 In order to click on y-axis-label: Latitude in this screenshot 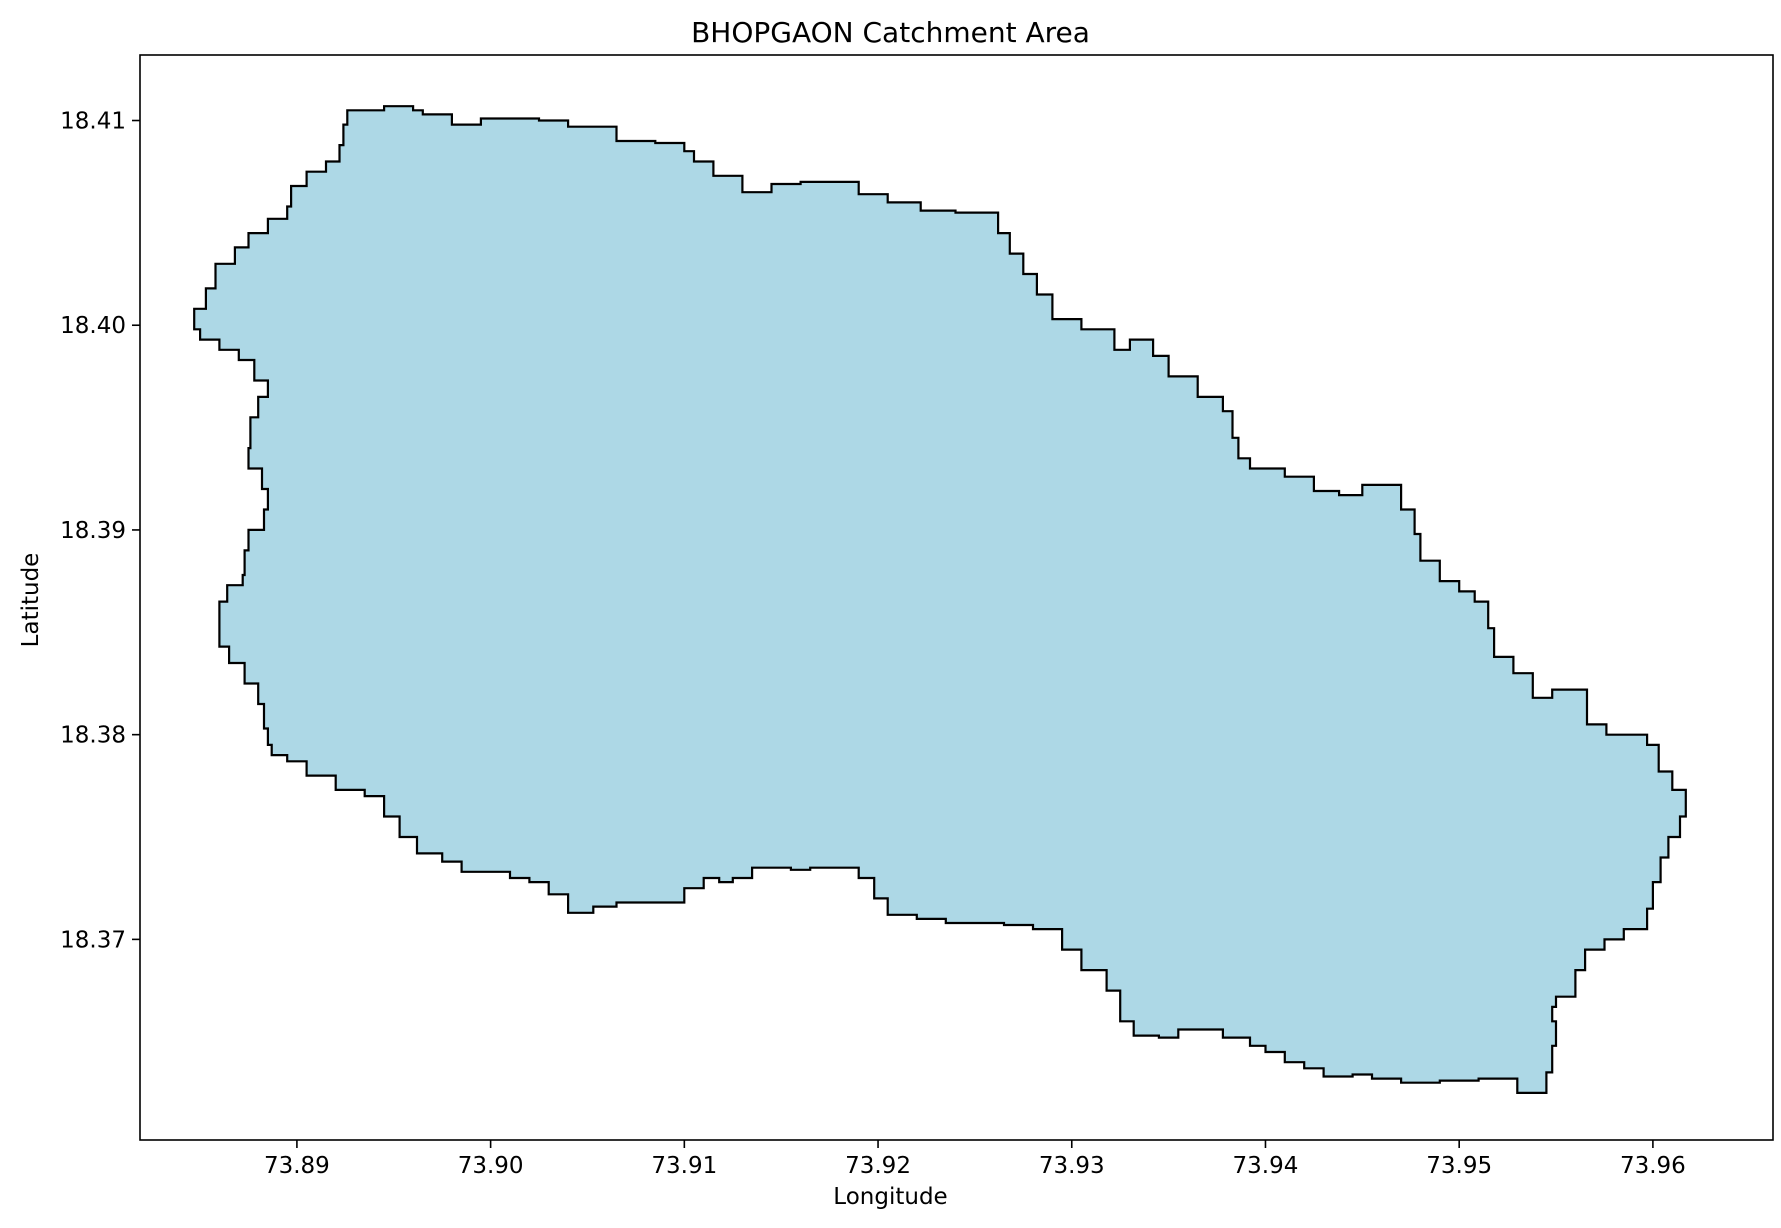, I will do `click(31, 600)`.